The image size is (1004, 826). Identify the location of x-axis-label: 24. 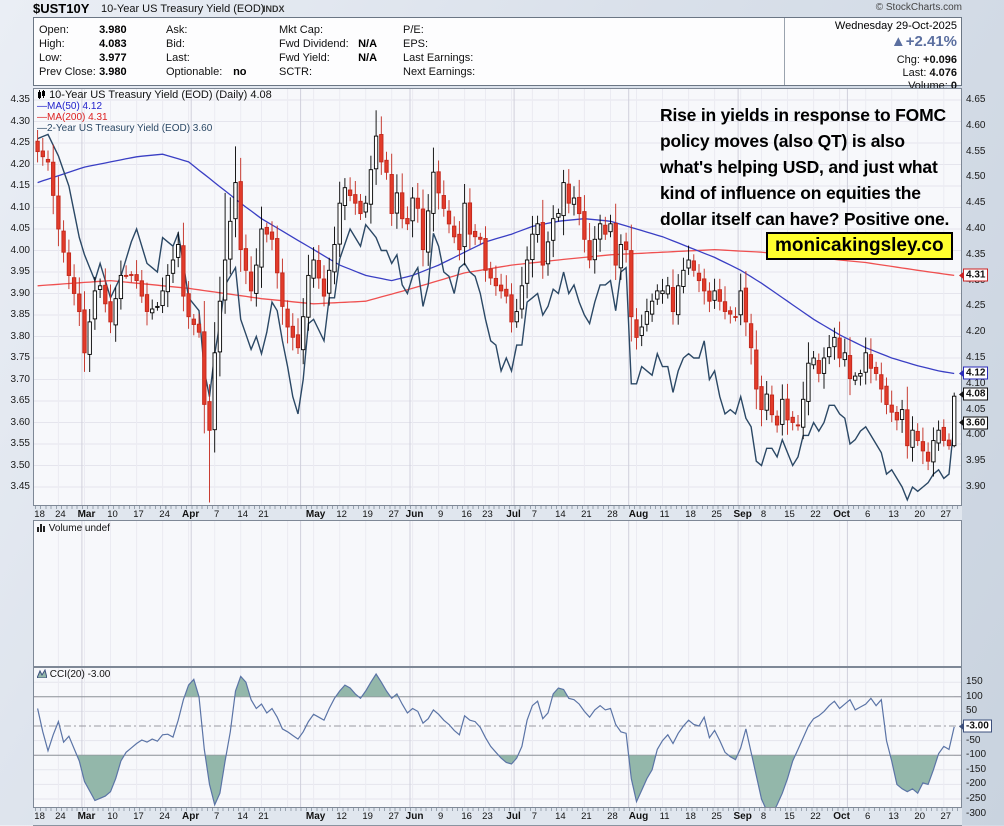
(164, 514).